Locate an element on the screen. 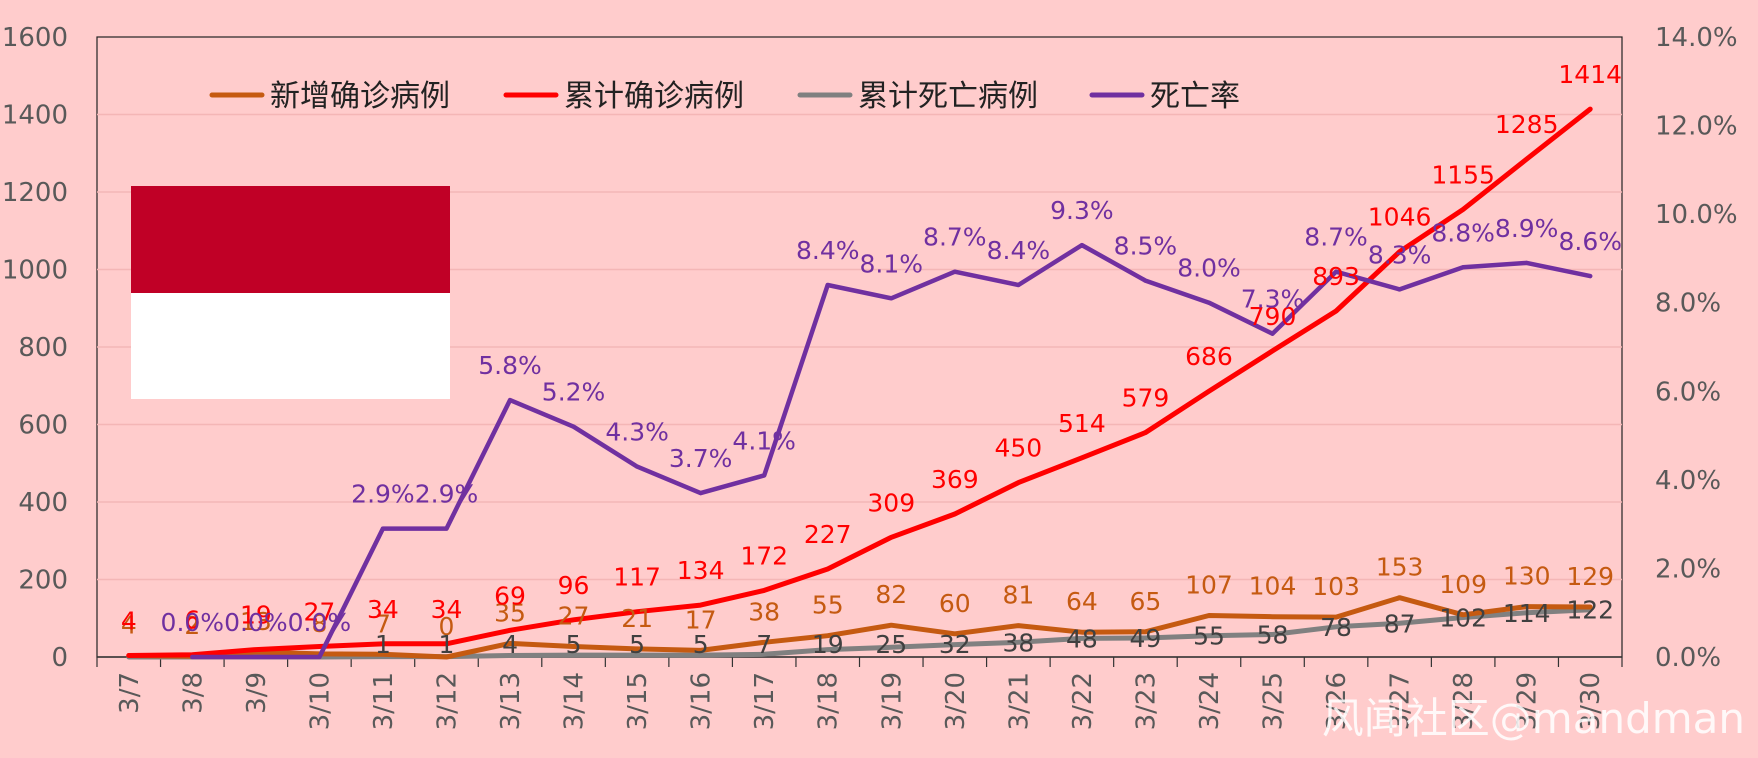 The image size is (1758, 758). x-tick-label: 3/15 is located at coordinates (638, 701).